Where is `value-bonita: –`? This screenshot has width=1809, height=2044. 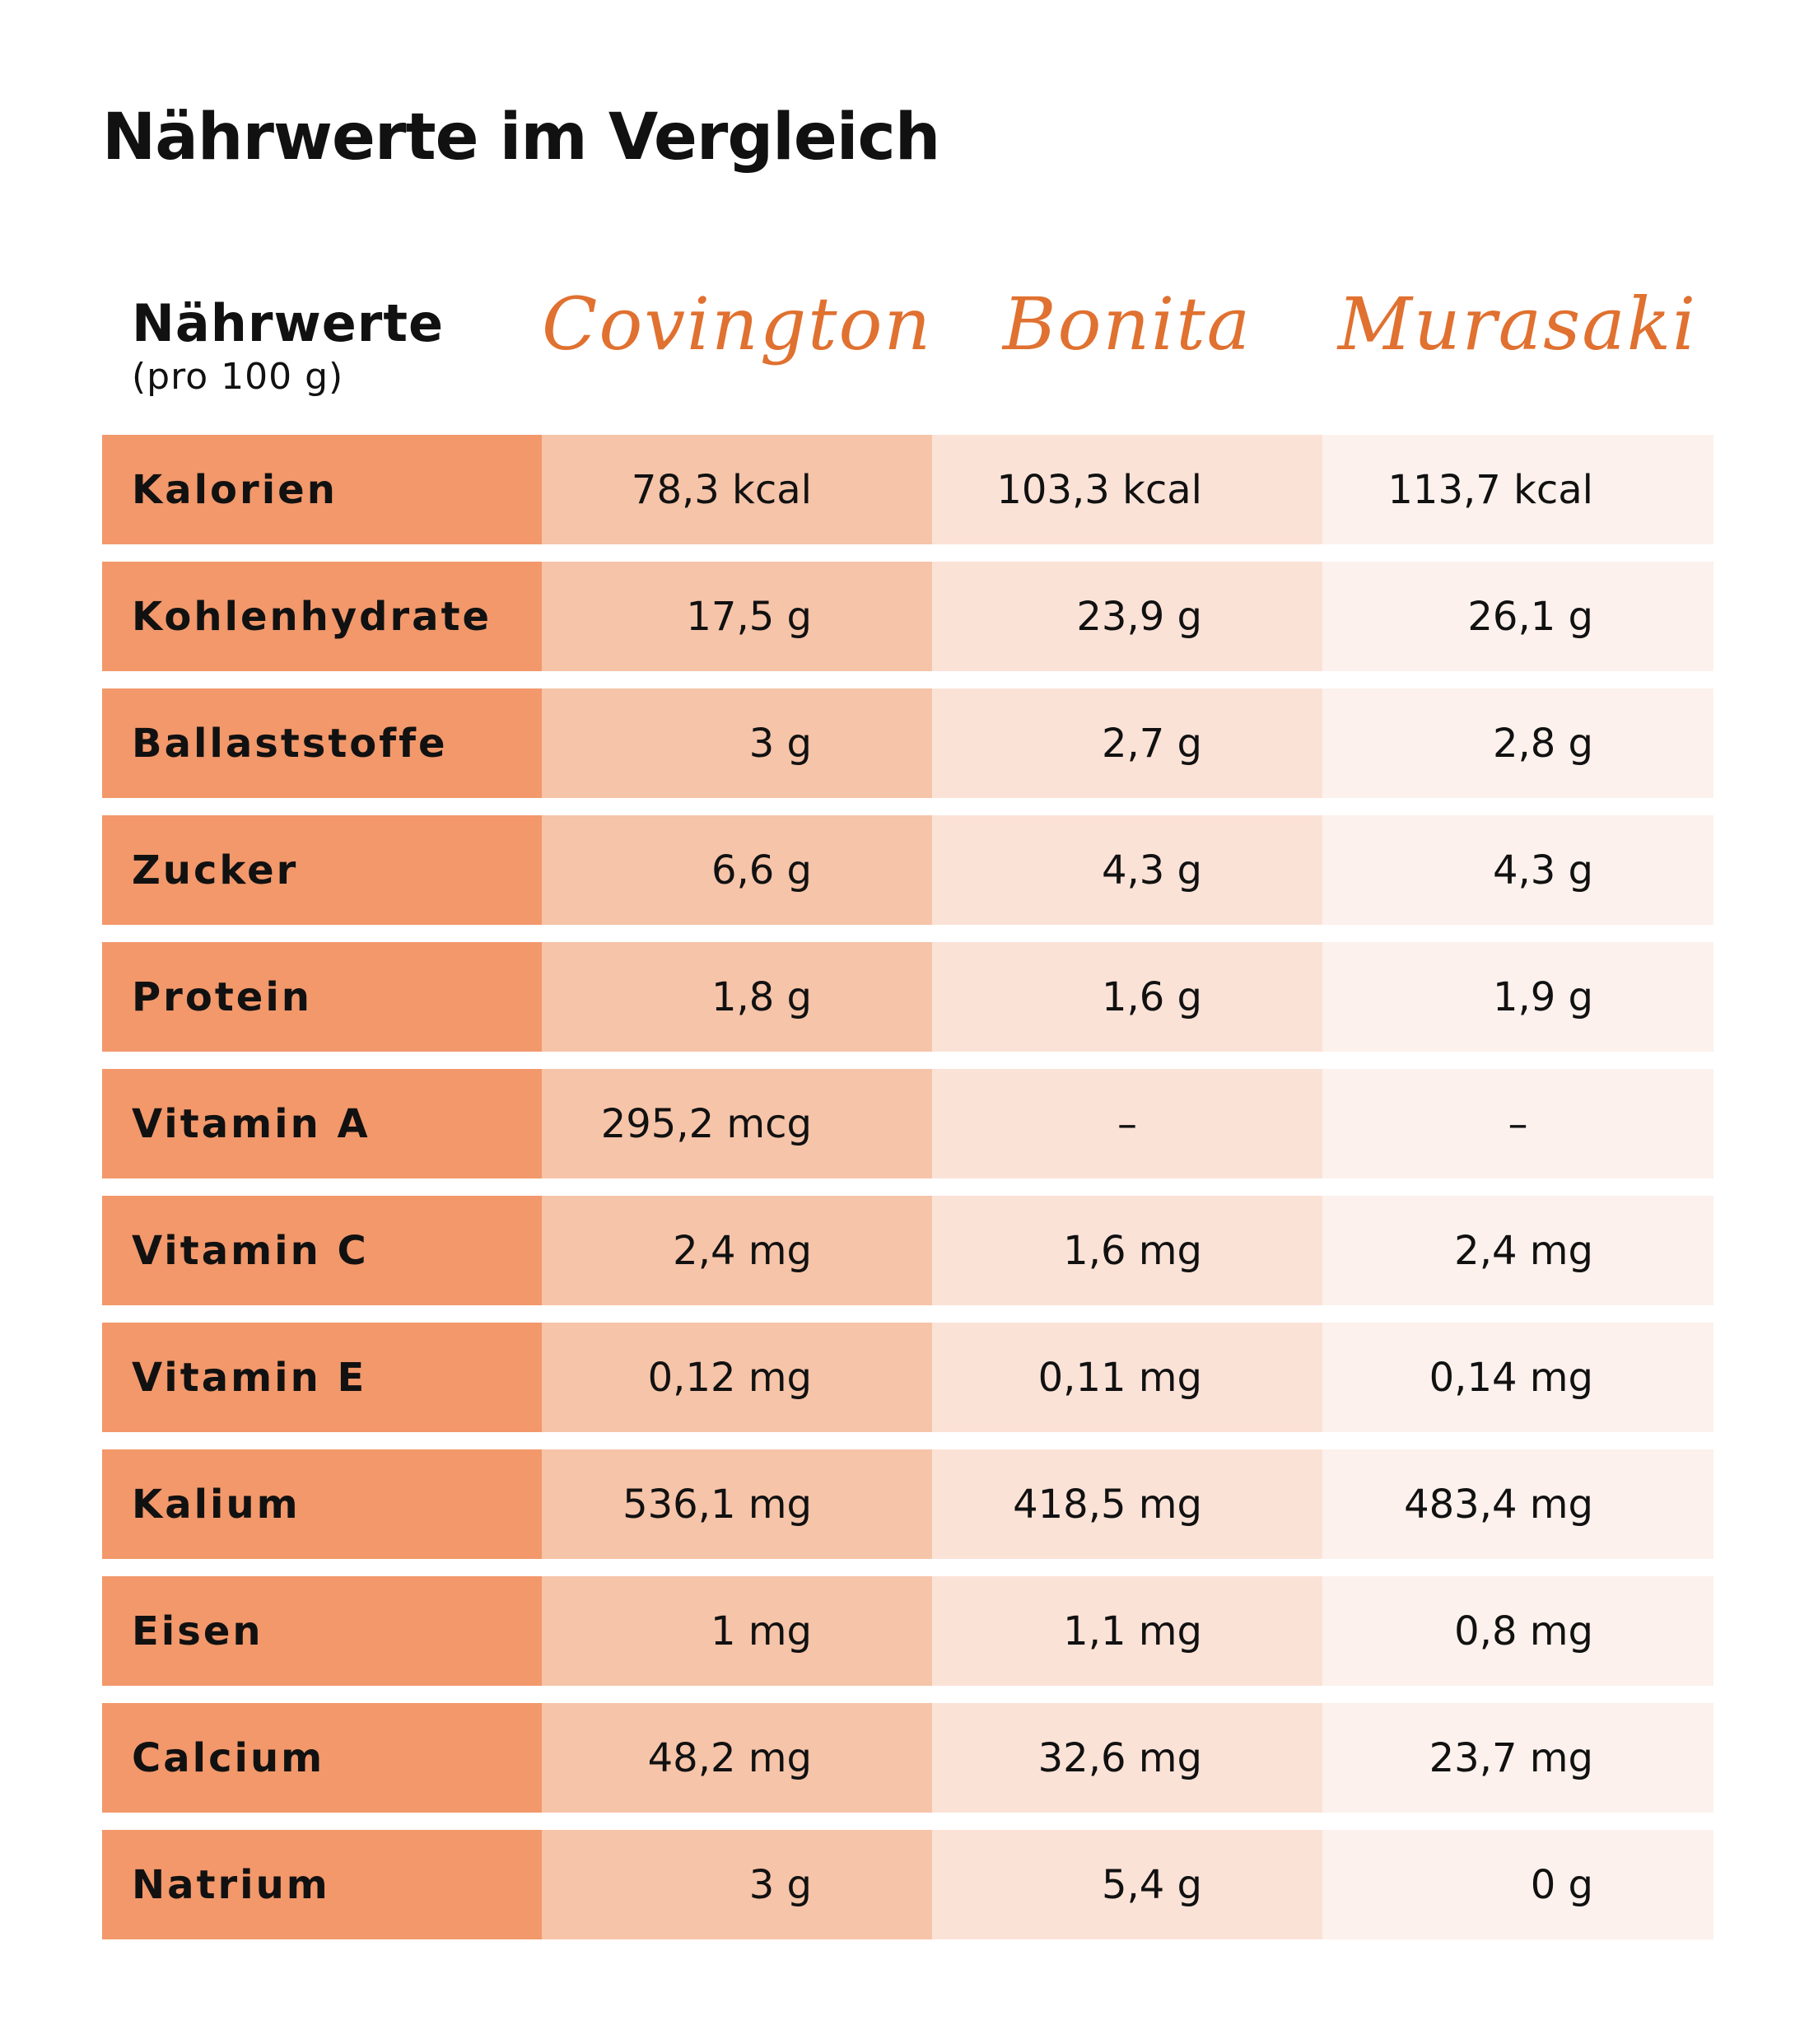
value-bonita: – is located at coordinates (1127, 1123).